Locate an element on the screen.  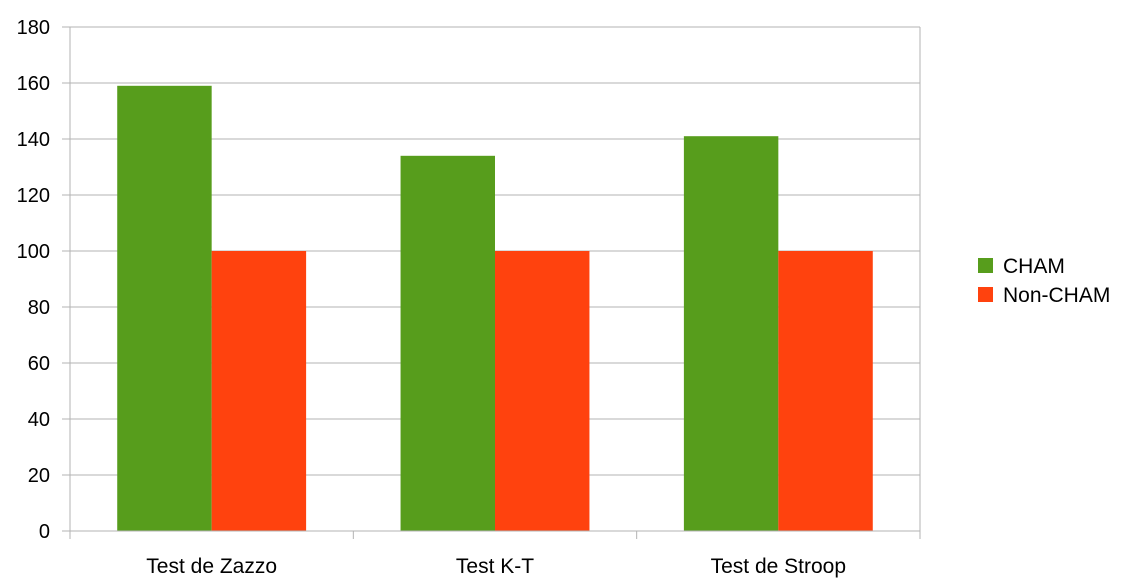
y-axis-ticks: 0 20 40 60 80 100 120 140 160 180 is located at coordinates (33, 280).